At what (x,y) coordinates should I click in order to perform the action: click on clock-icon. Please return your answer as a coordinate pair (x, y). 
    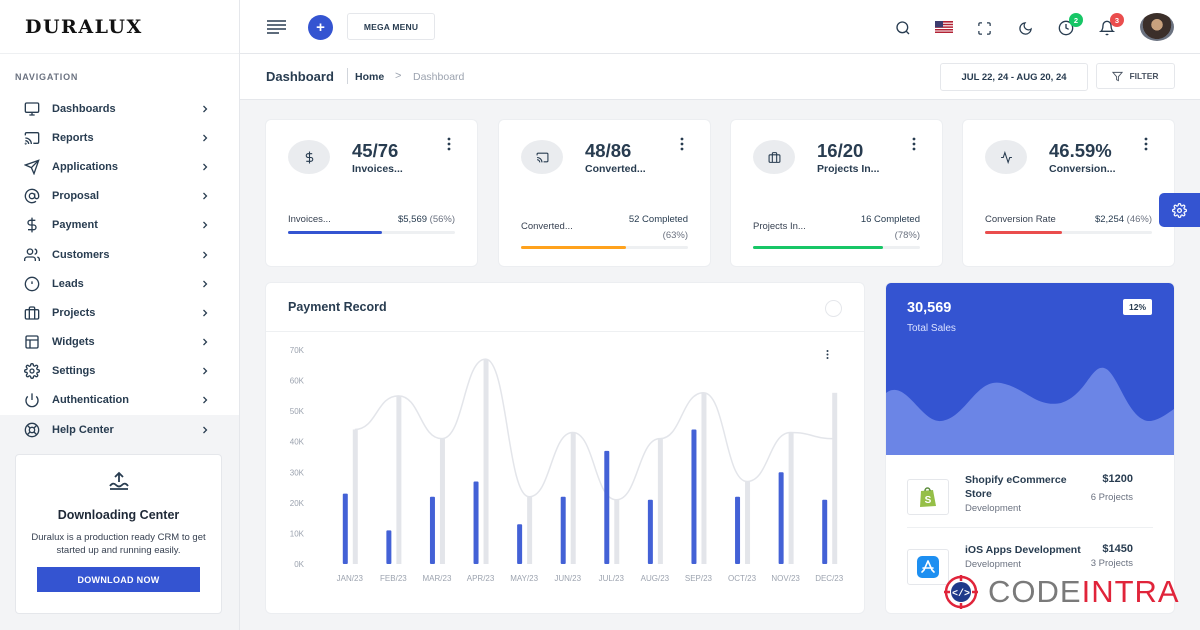
    Looking at the image, I should click on (1066, 28).